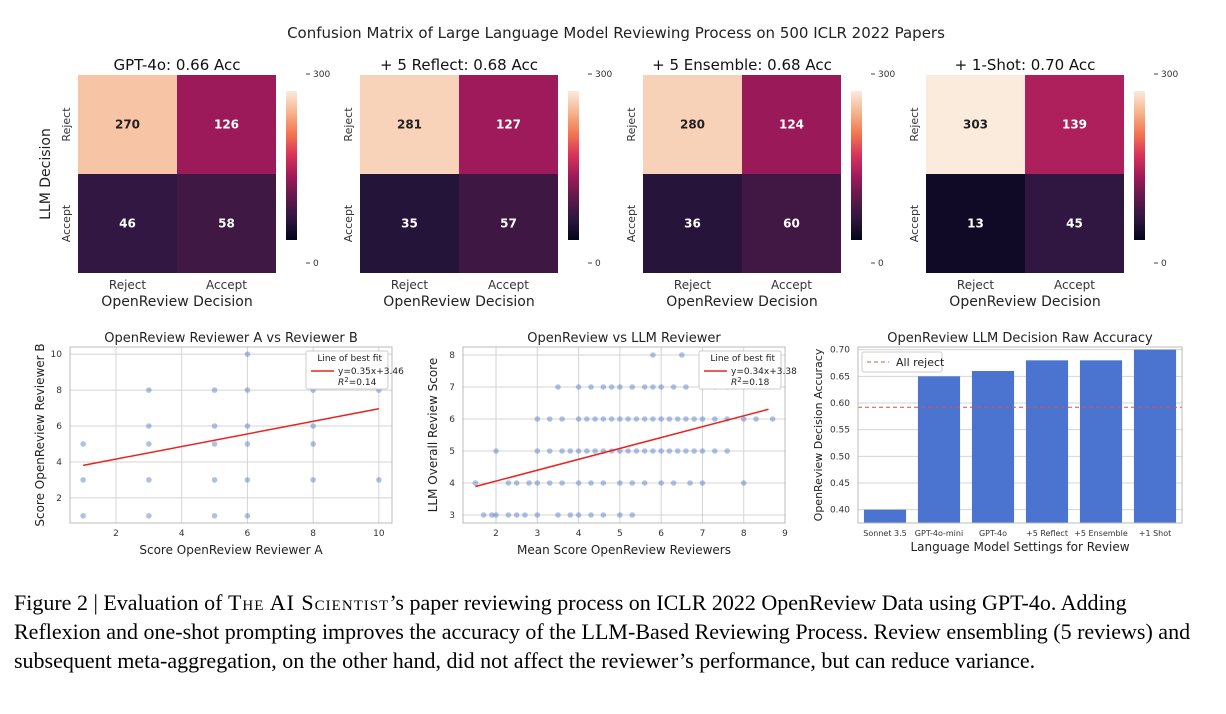  Describe the element at coordinates (756, 383) in the screenshot. I see `legend-r-value: =0.18` at that location.